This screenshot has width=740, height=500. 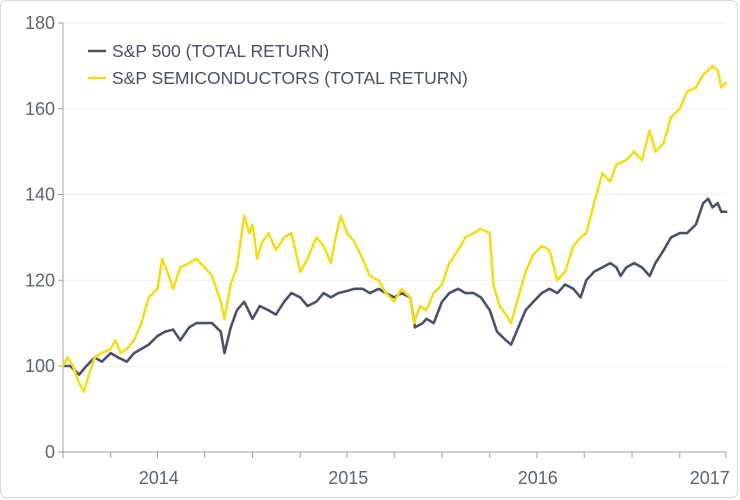 I want to click on legend-label-semis: S&P SEMICONDUCTORS (TOTAL RETURN), so click(x=290, y=78).